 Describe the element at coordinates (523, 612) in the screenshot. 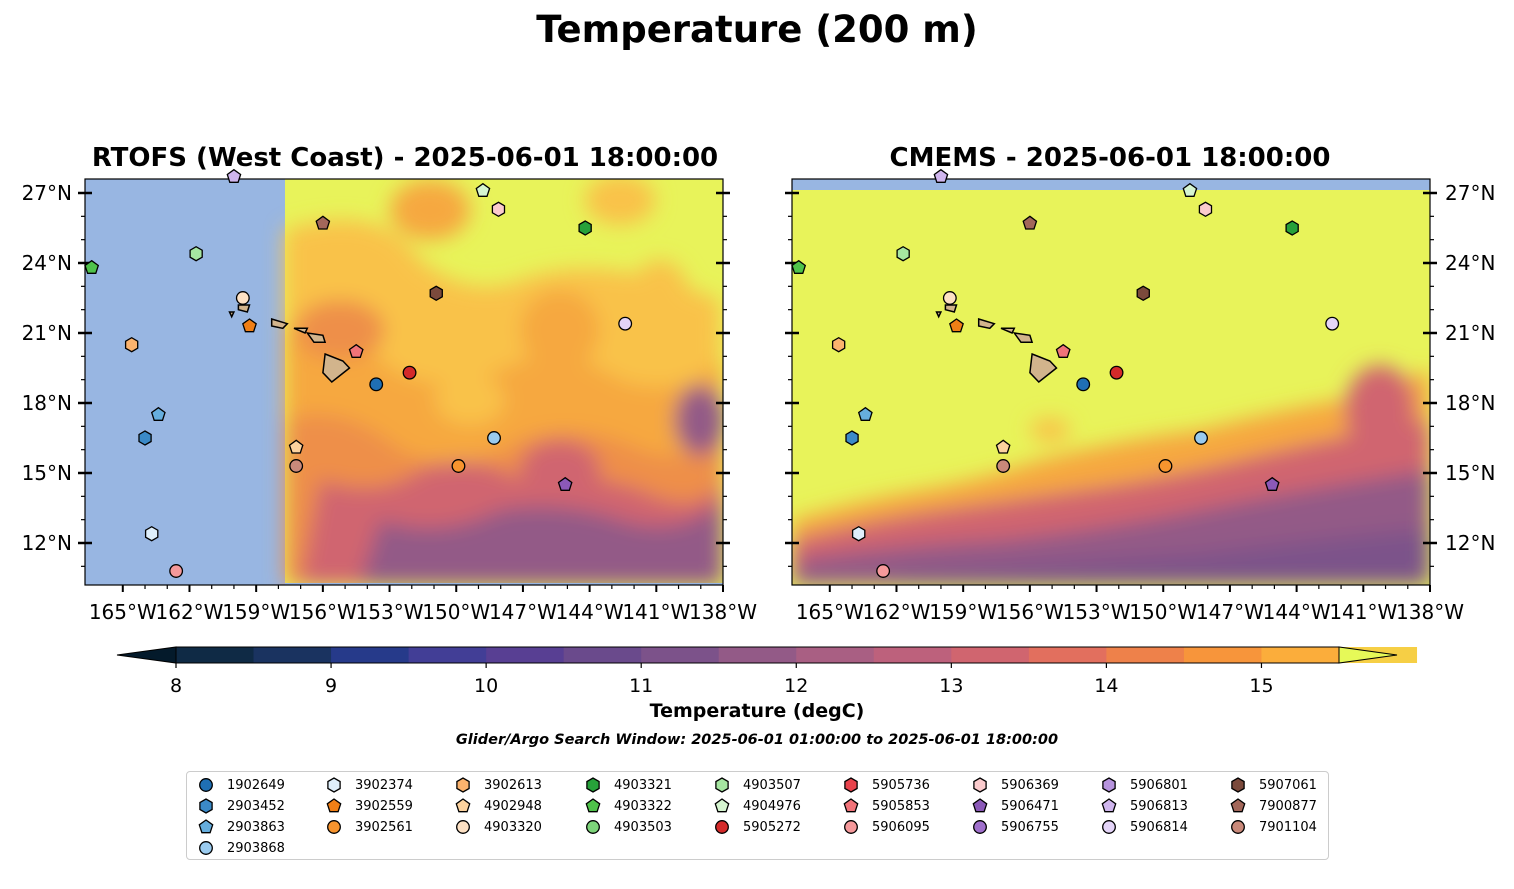

I see `x-tick-label: 147°W` at that location.